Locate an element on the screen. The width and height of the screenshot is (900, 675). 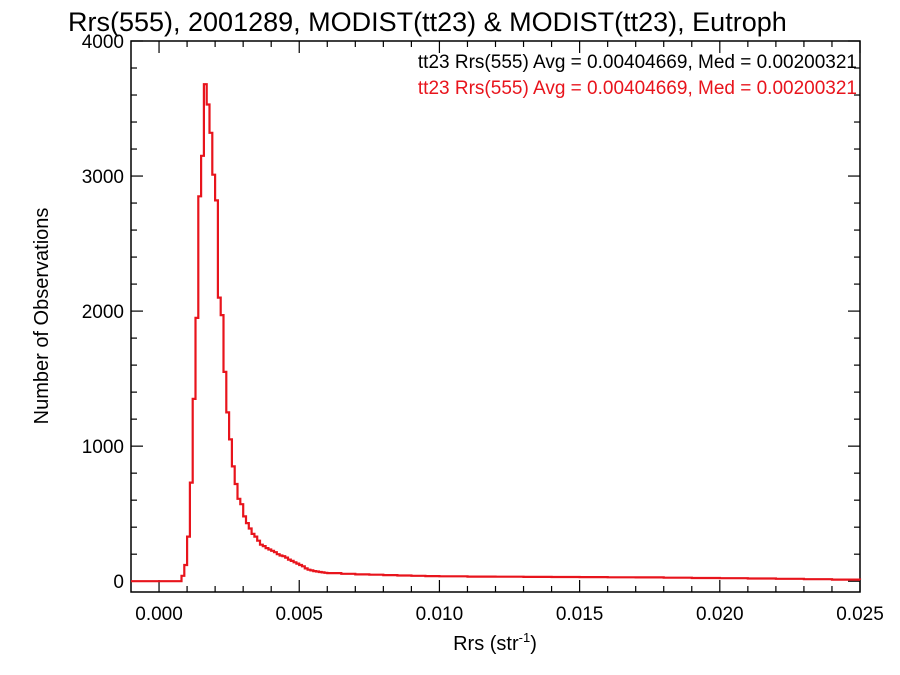
y-tick-label: 4000 is located at coordinates (103, 42).